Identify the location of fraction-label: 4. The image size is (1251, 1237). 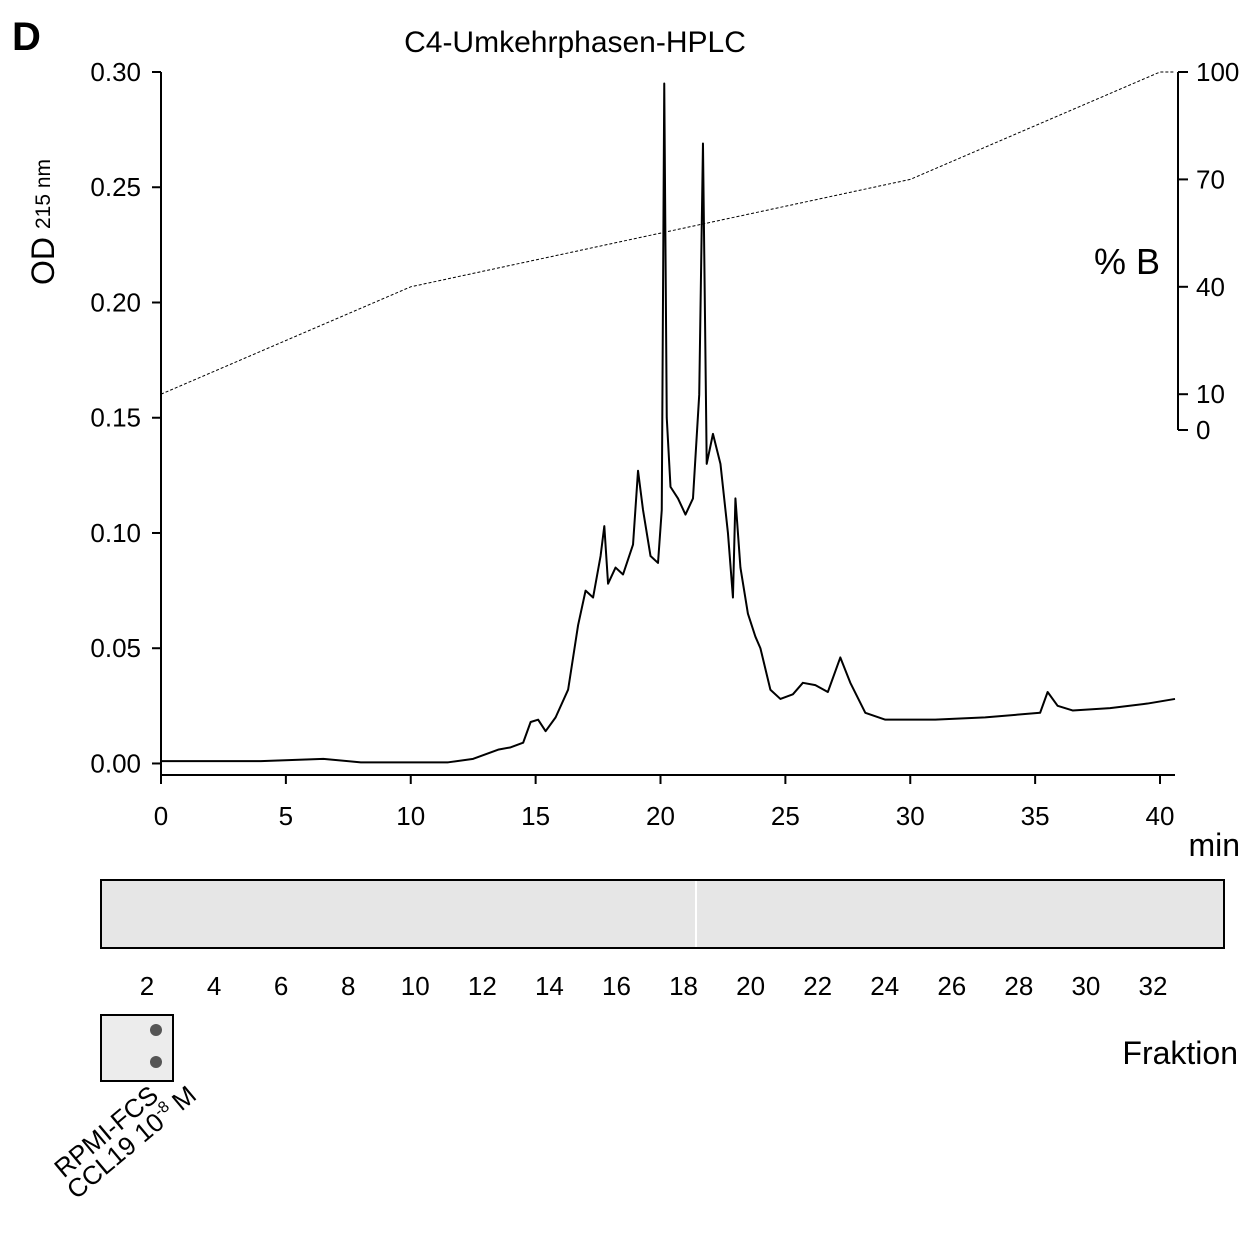
(214, 986).